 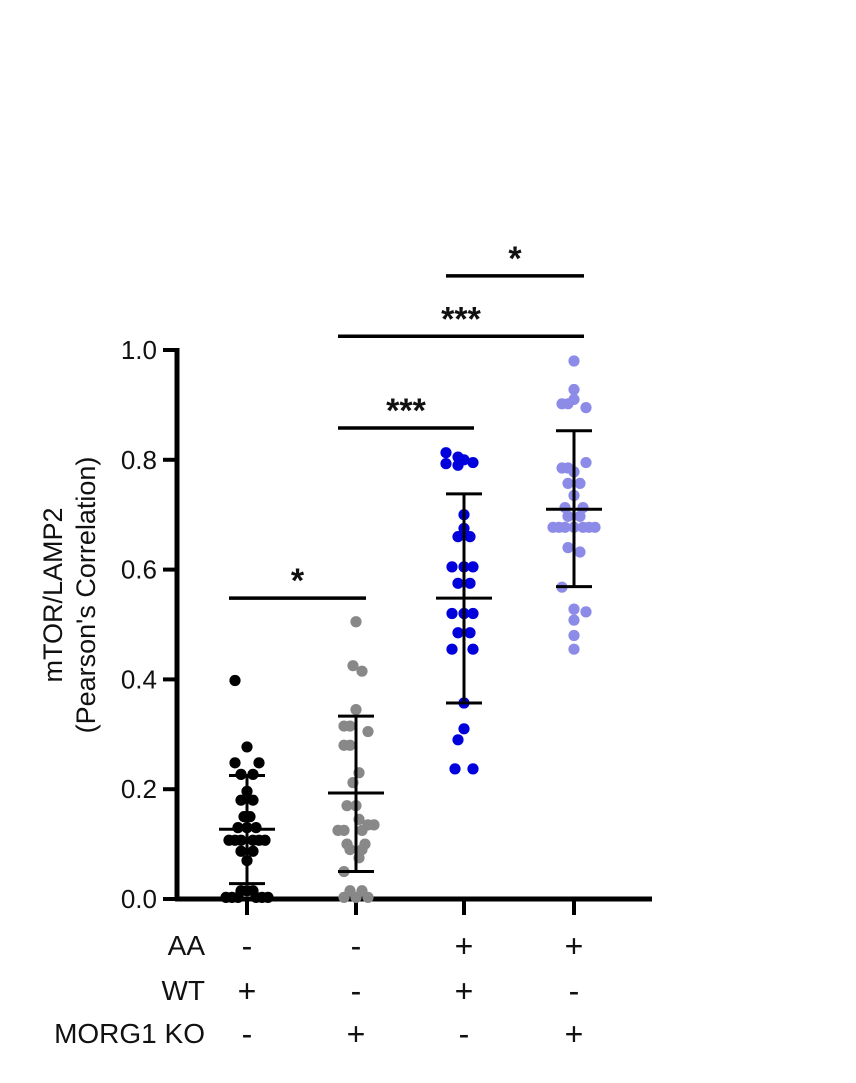 What do you see at coordinates (53, 594) in the screenshot?
I see `y-axis-label-line1: mTOR/LAMP2` at bounding box center [53, 594].